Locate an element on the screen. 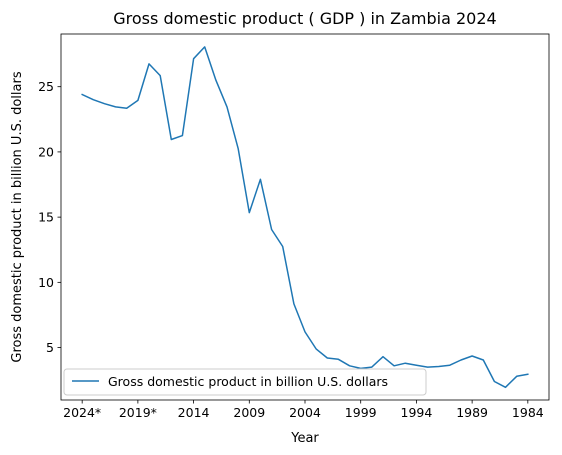 This screenshot has width=562, height=455. x-tick-label: 1984 is located at coordinates (528, 412).